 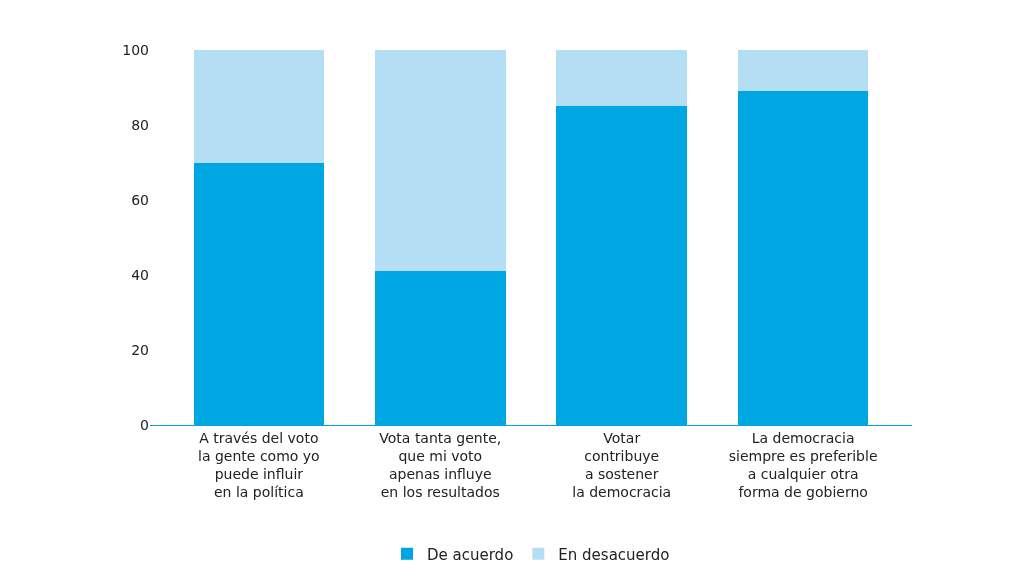 What do you see at coordinates (622, 465) in the screenshot?
I see `x-tick-label: Votar contribuye a sostener la democracia` at bounding box center [622, 465].